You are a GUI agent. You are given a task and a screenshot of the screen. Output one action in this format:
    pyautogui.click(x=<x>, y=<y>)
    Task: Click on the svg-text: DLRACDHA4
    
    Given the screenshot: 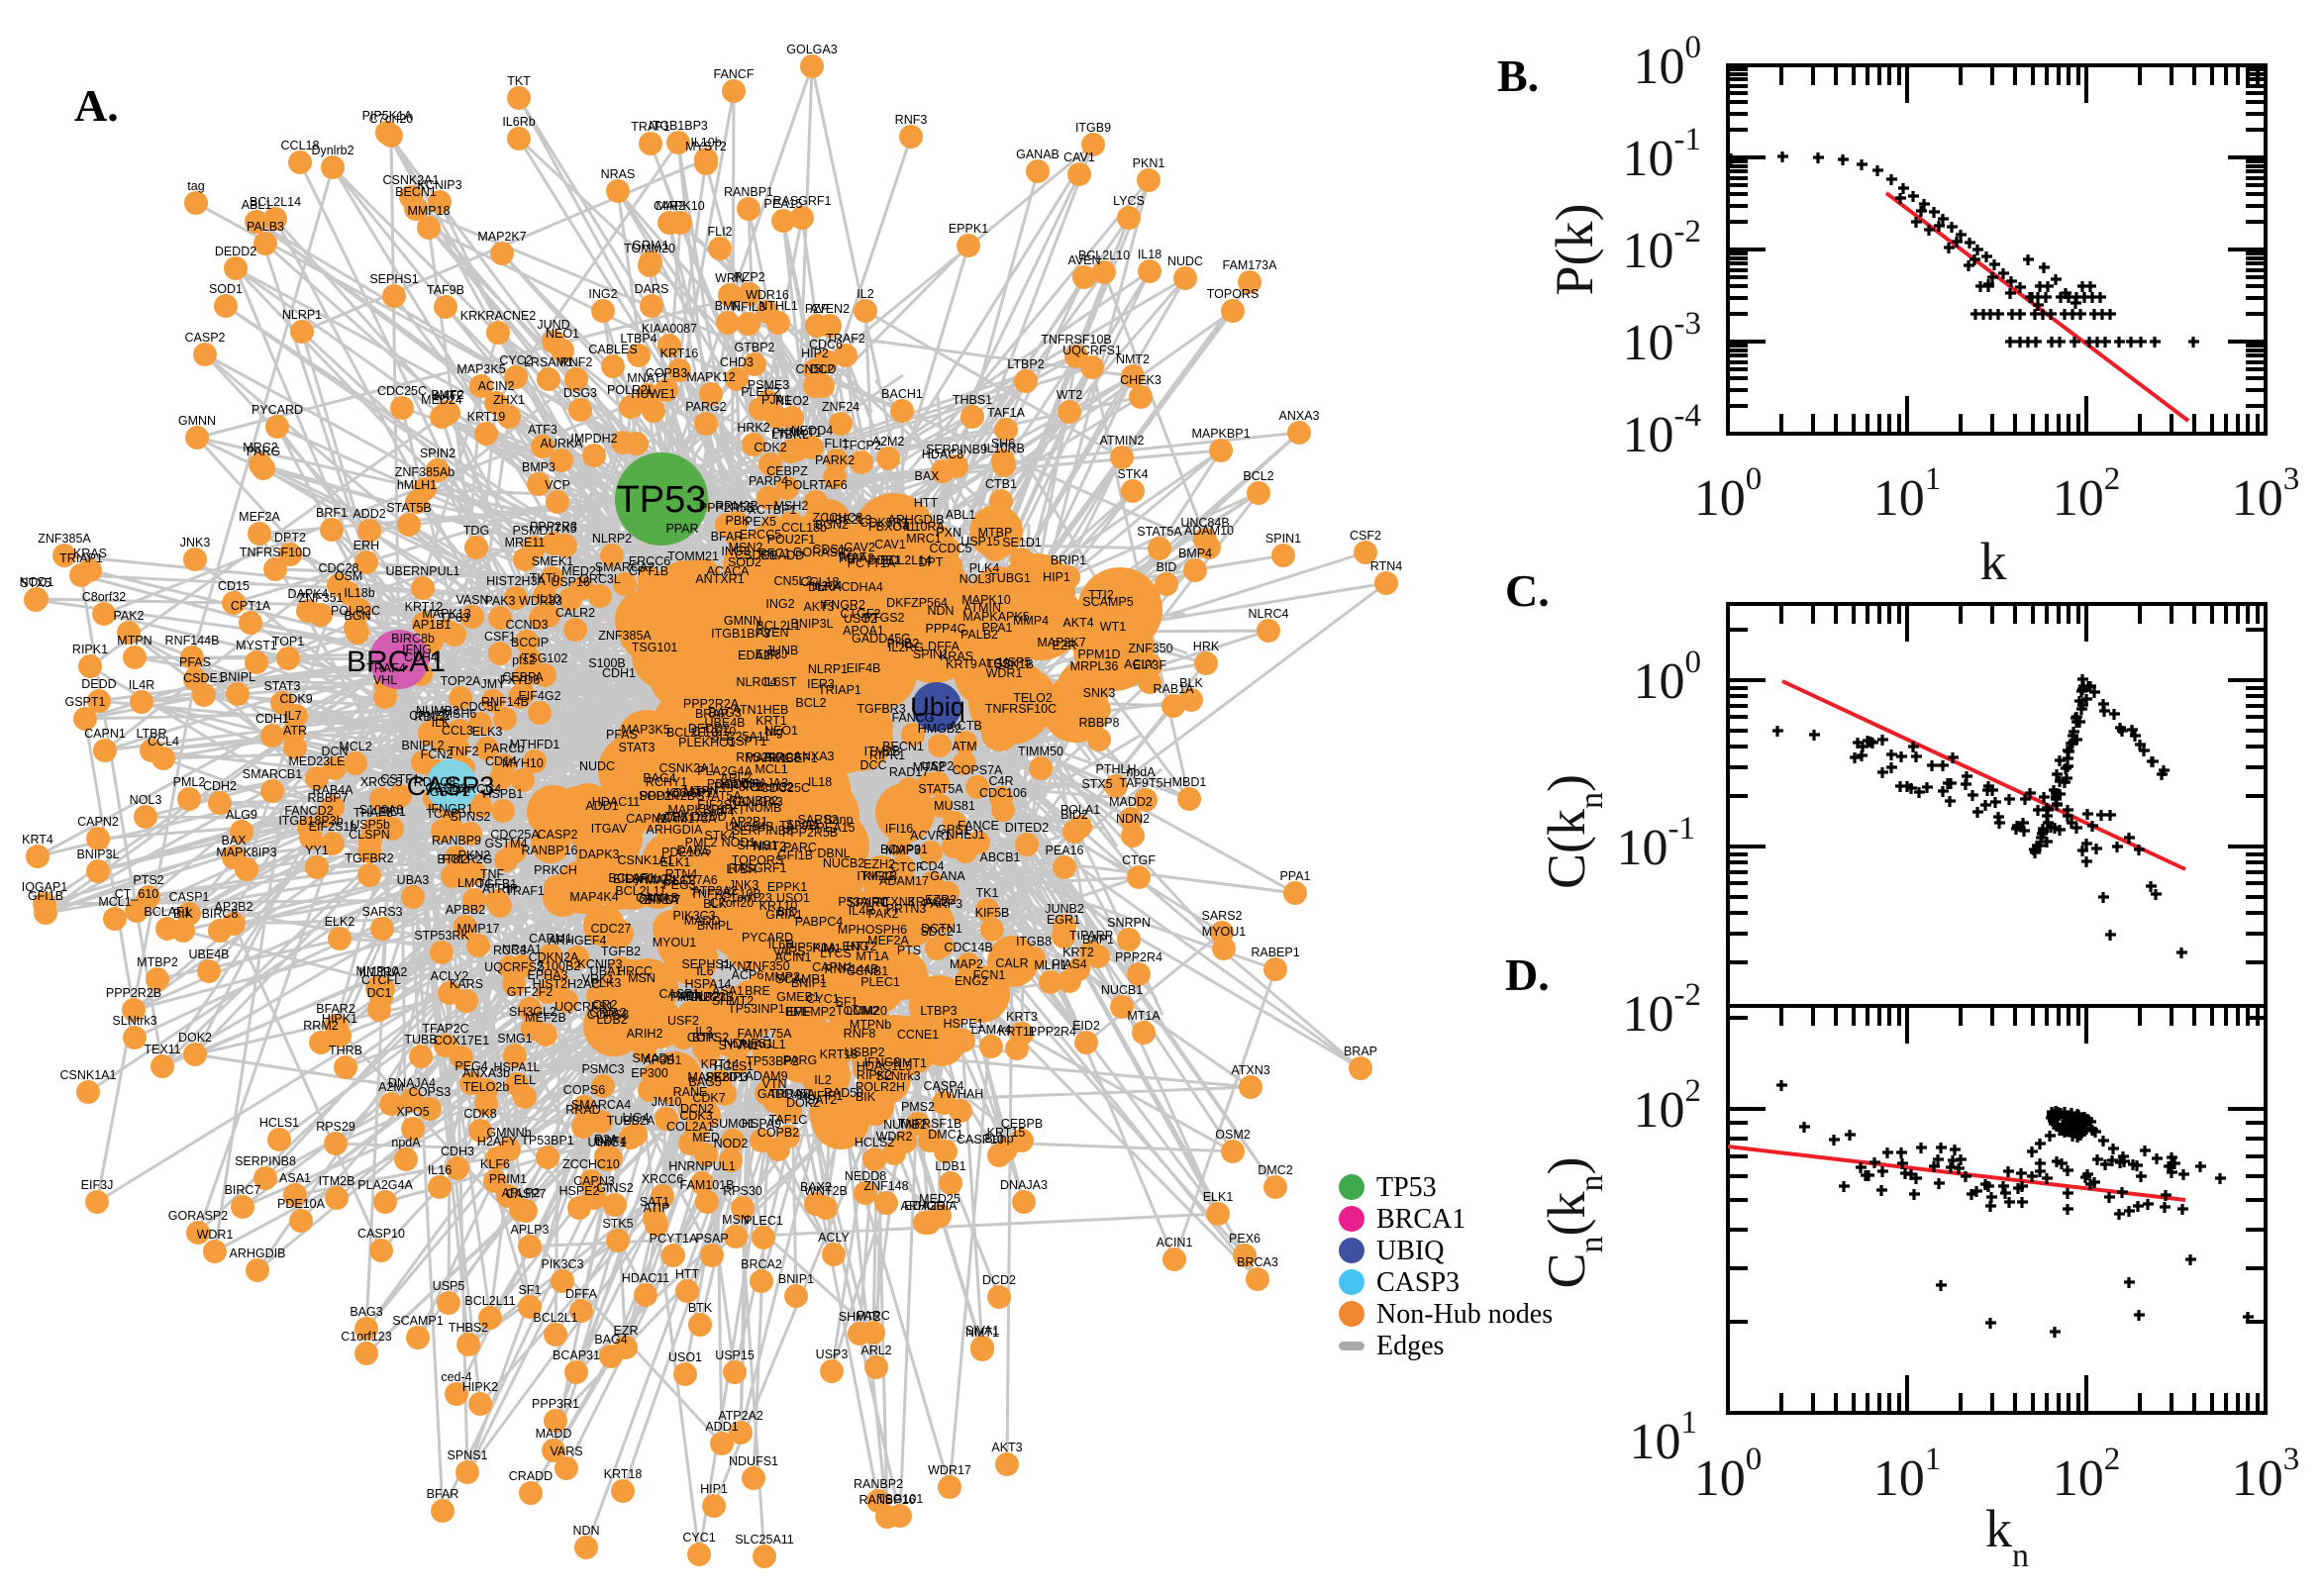 What is the action you would take?
    pyautogui.click(x=845, y=587)
    